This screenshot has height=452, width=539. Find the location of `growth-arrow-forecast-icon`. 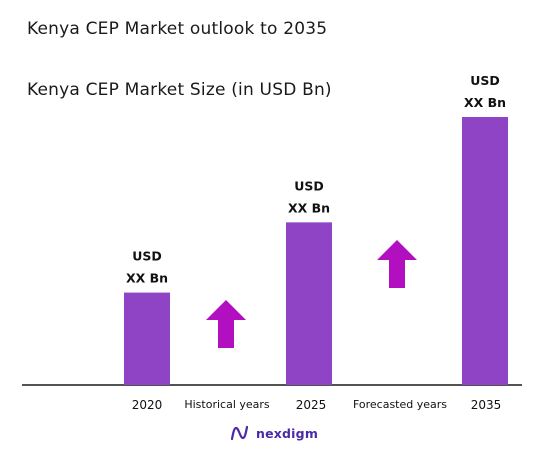

growth-arrow-forecast-icon is located at coordinates (397, 264).